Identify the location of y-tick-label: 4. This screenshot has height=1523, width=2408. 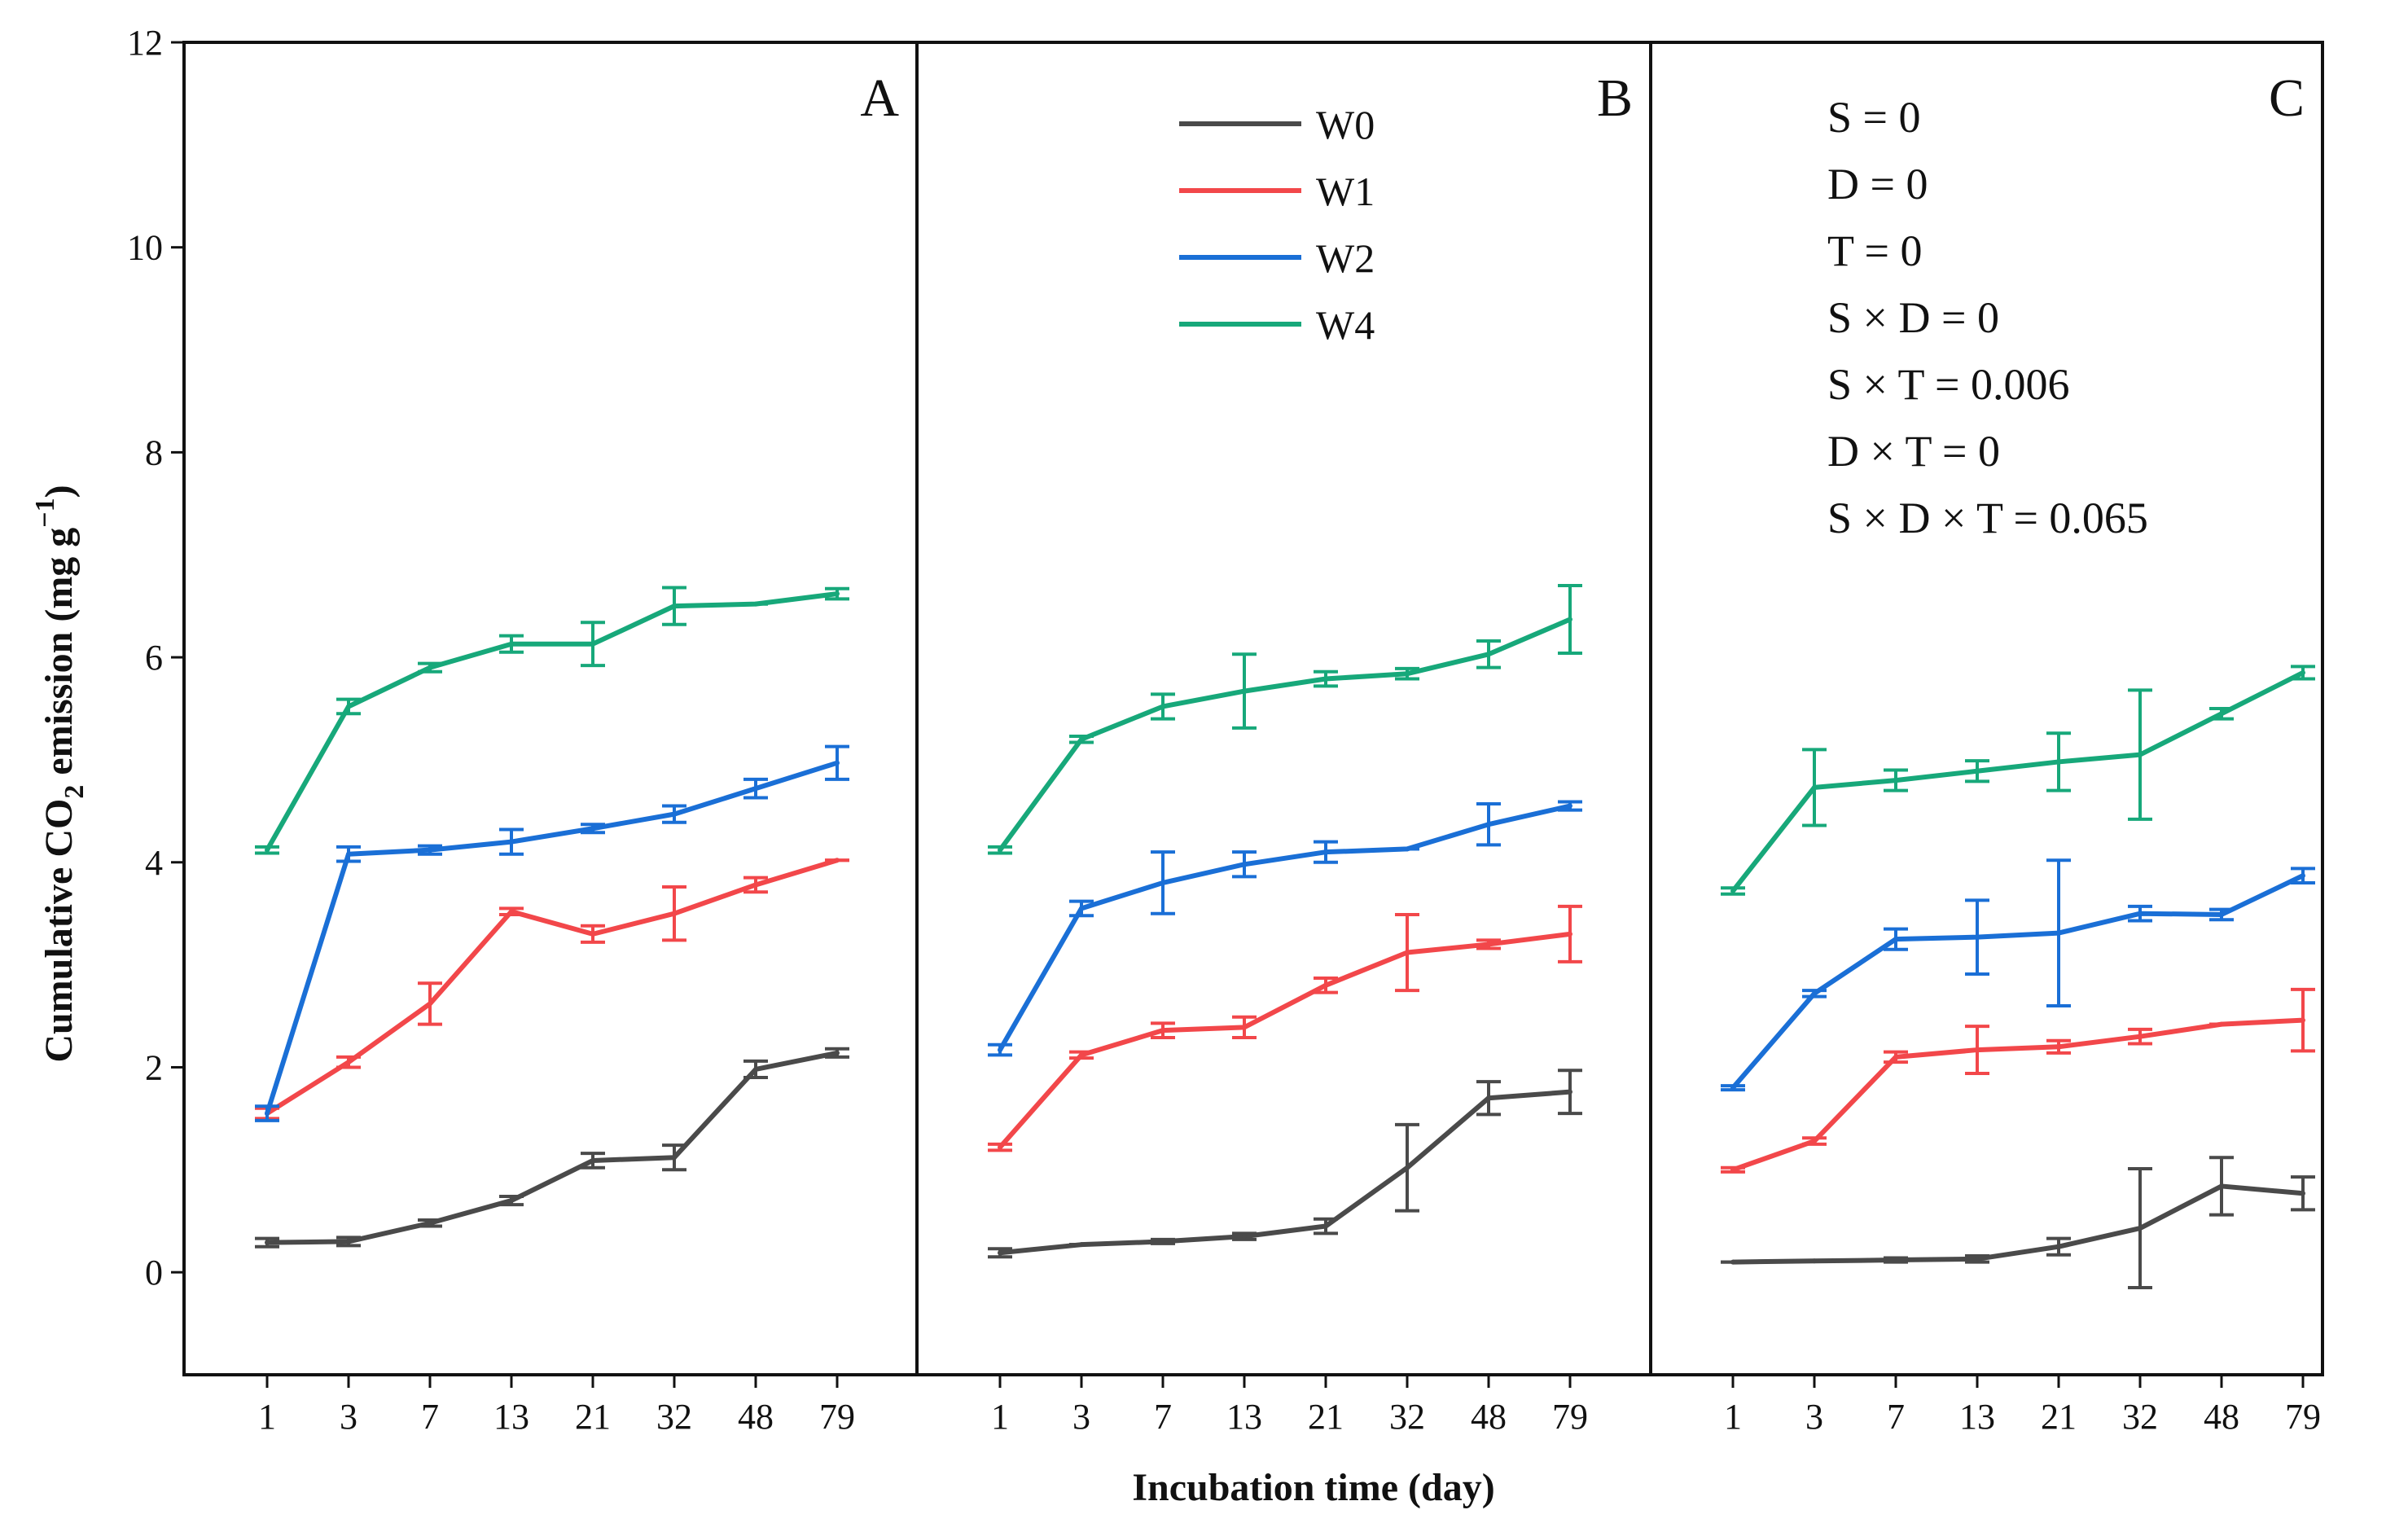
(154, 863).